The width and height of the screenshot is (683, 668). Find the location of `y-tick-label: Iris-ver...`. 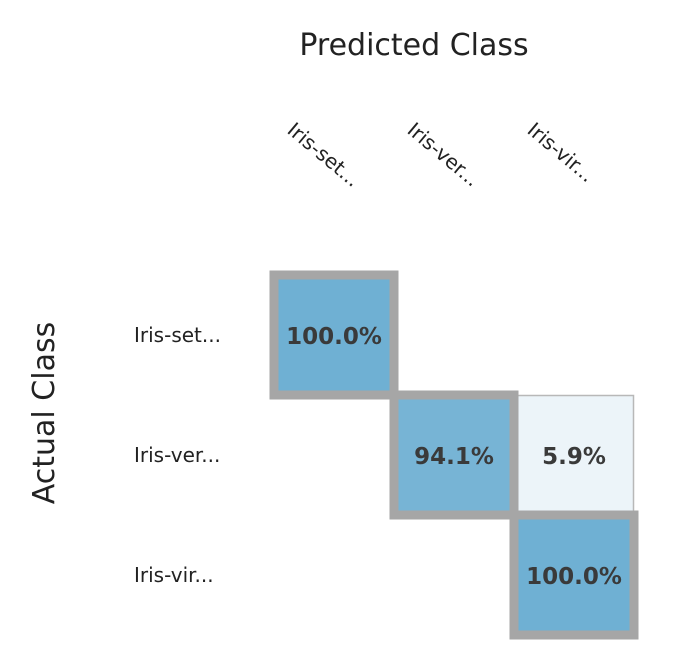

y-tick-label: Iris-ver... is located at coordinates (177, 455).